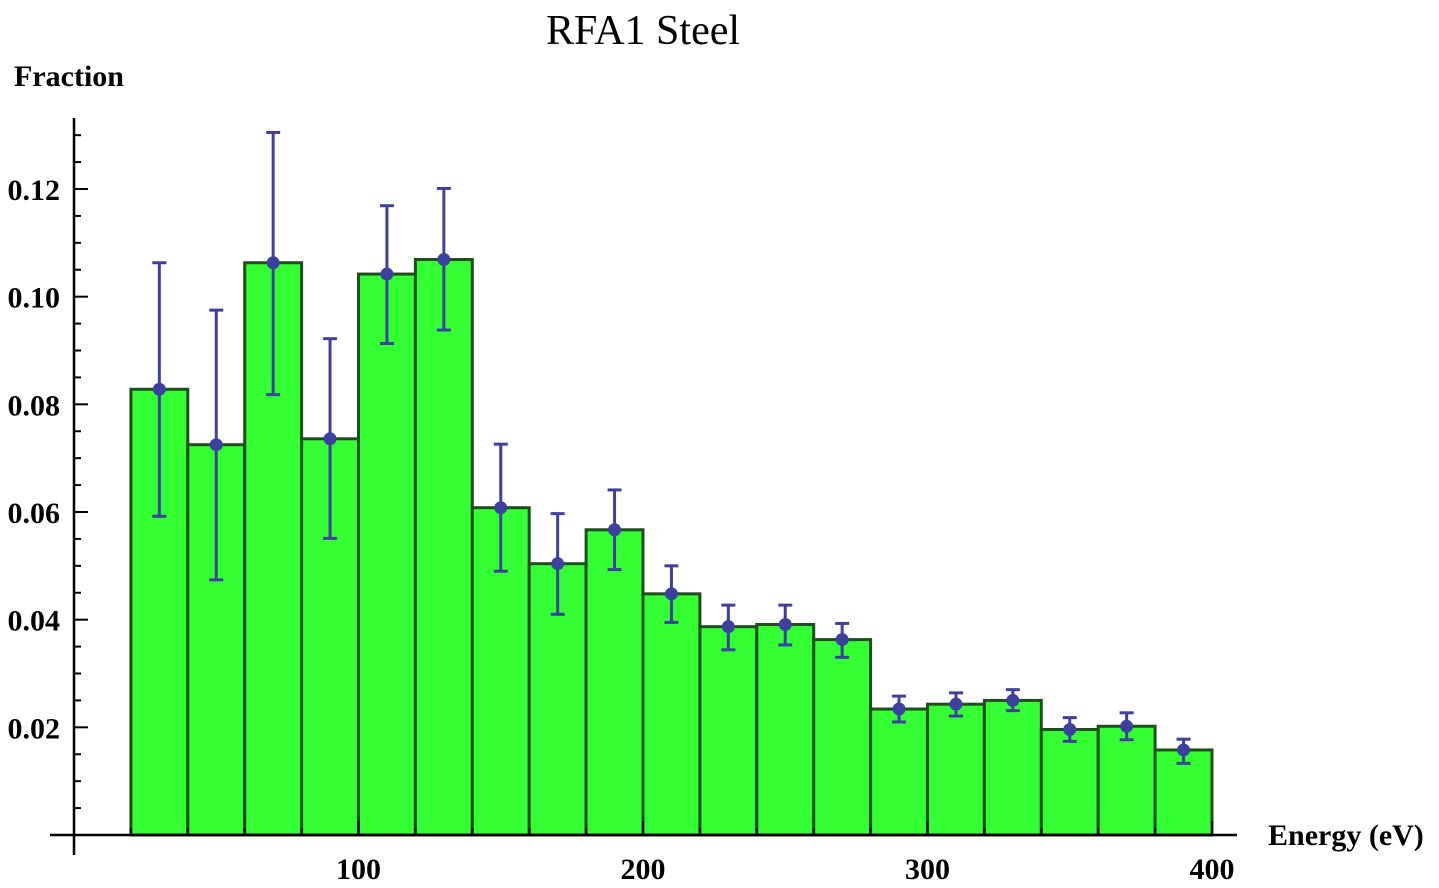  Describe the element at coordinates (358, 869) in the screenshot. I see `x-tick-label: 100` at that location.